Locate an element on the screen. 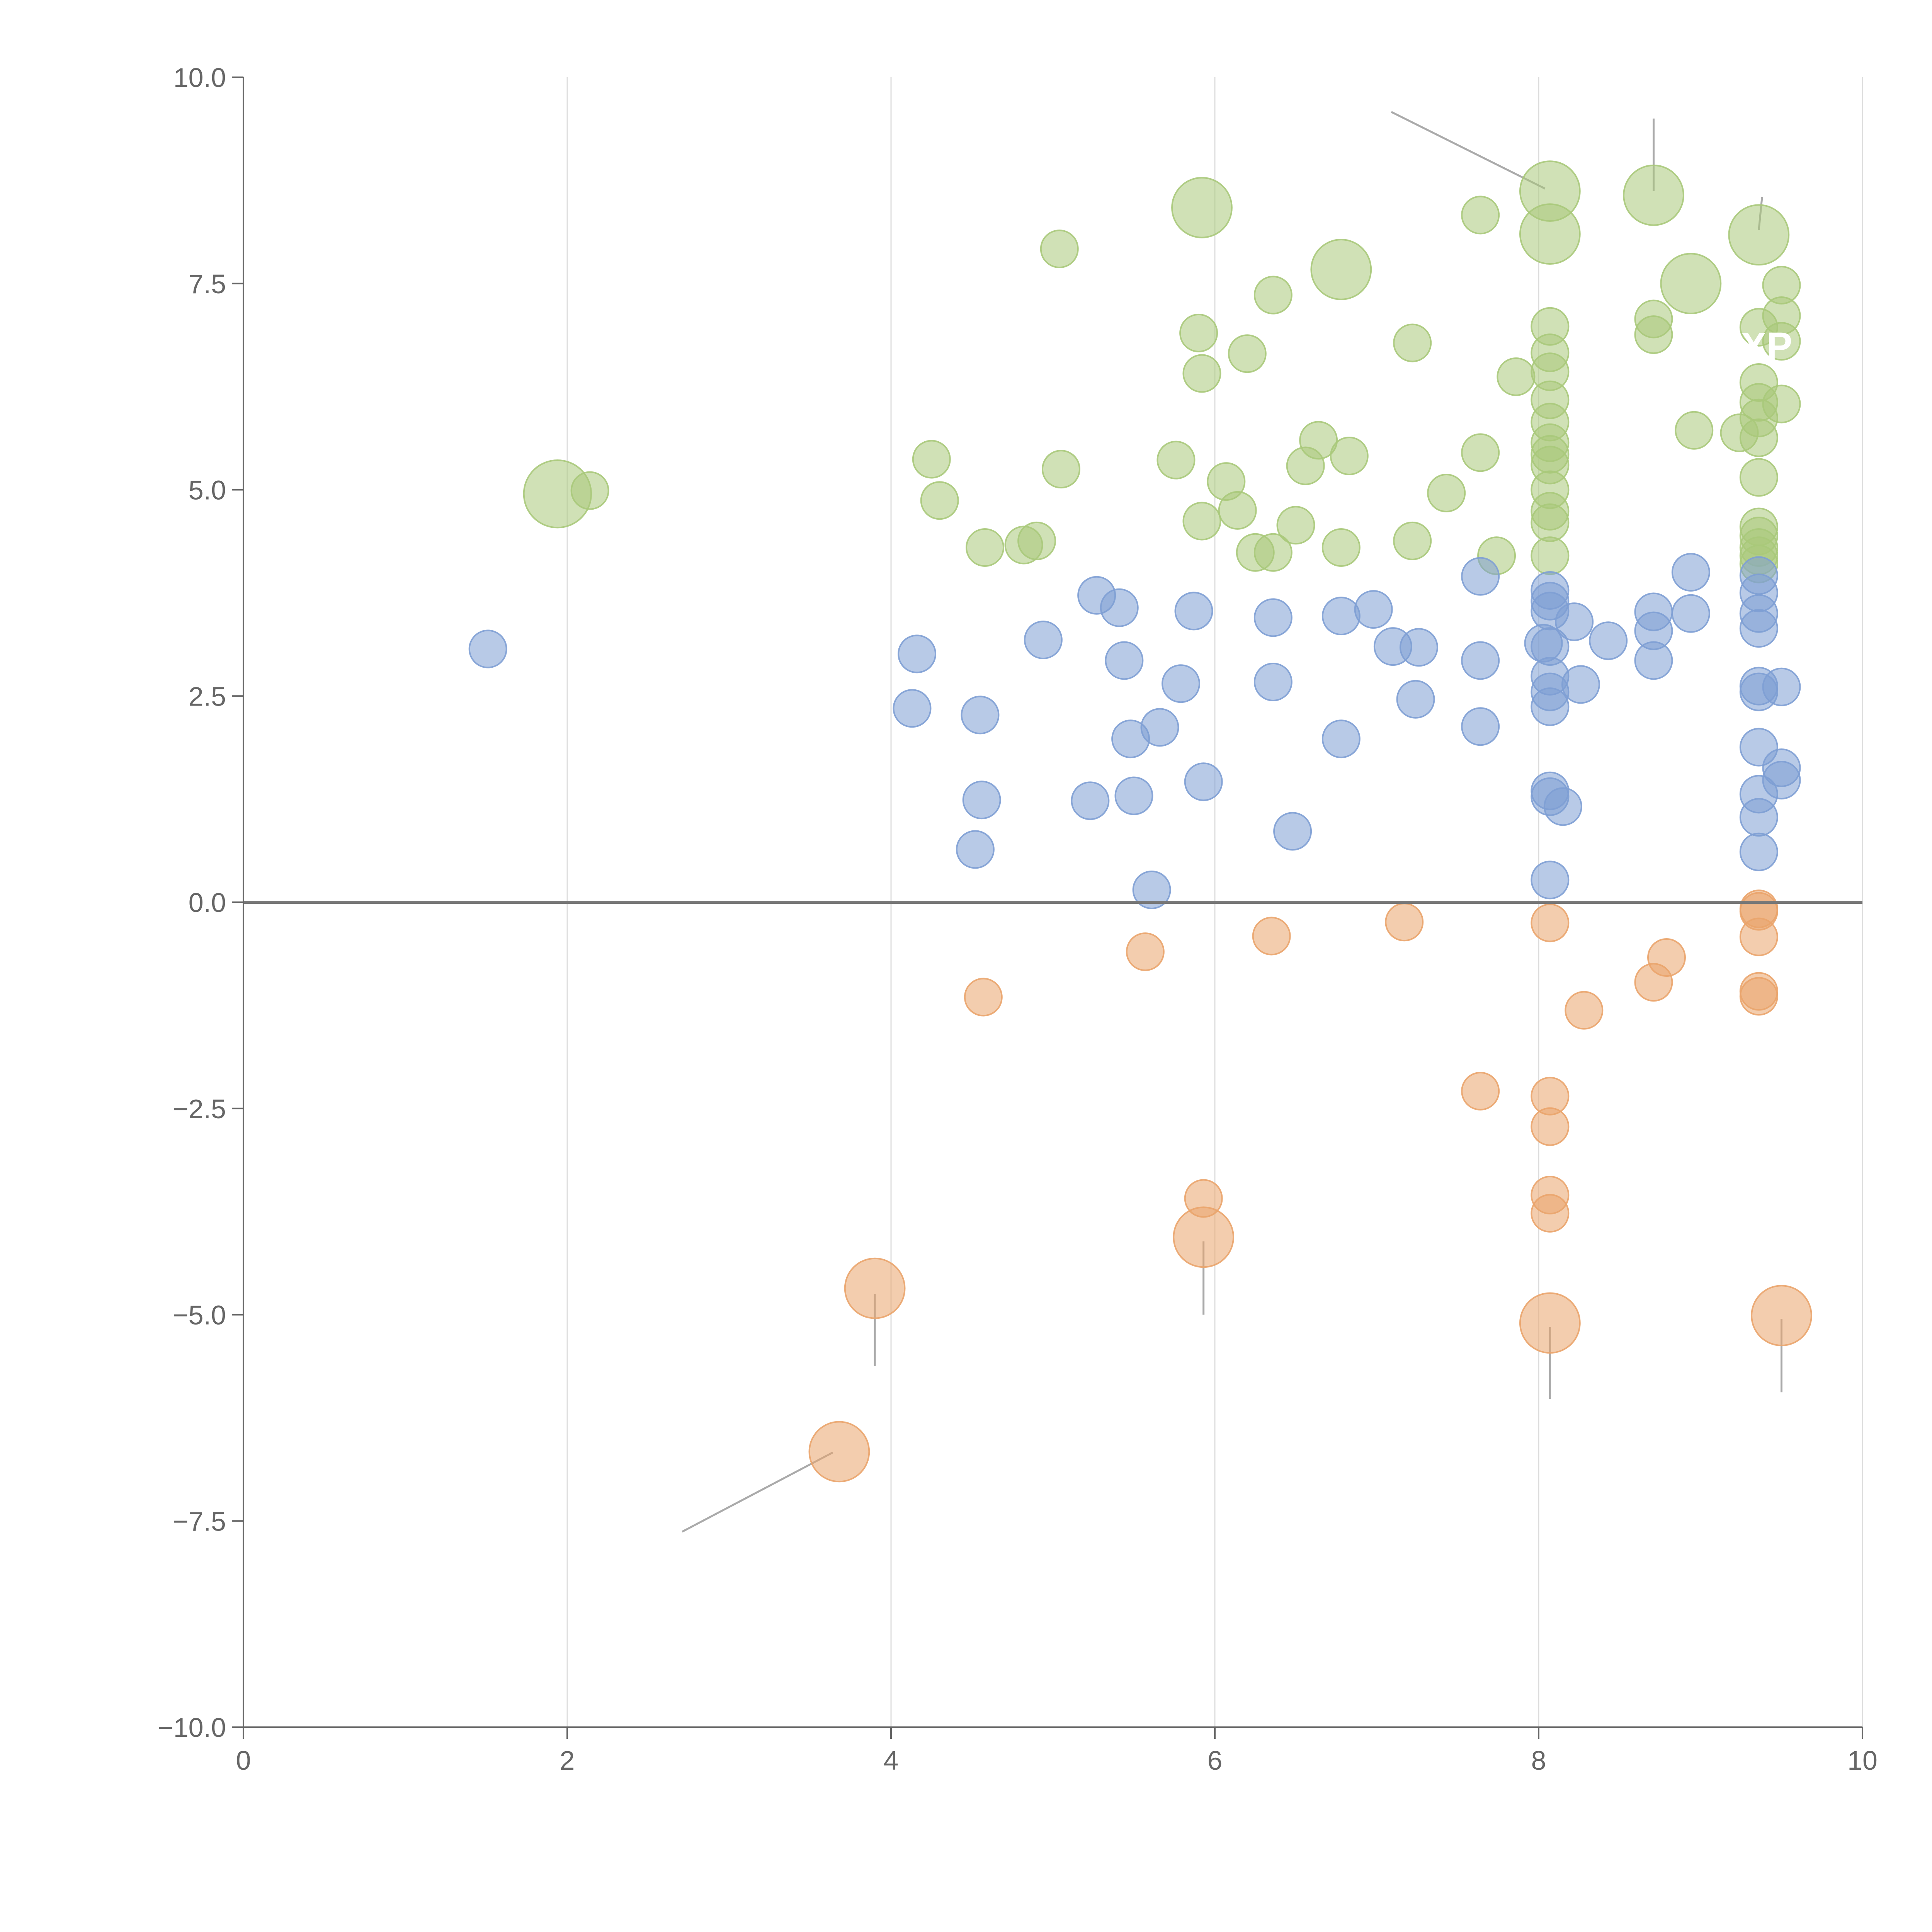 This screenshot has height=1932, width=1932. y-tick-label: 10.0 is located at coordinates (200, 78).